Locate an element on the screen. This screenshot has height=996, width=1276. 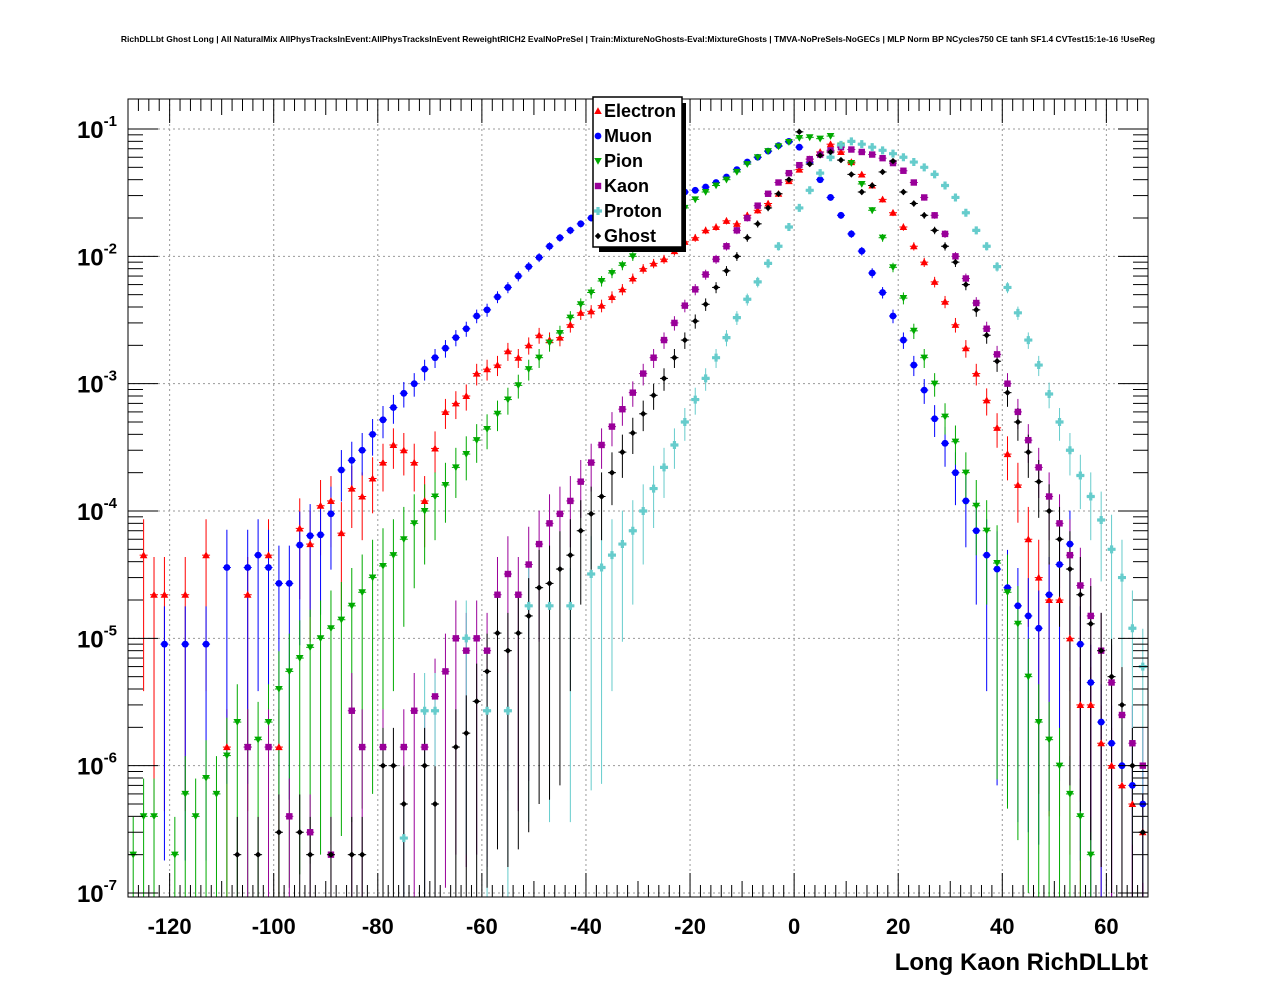
legend-label-proton: Proton is located at coordinates (633, 211).